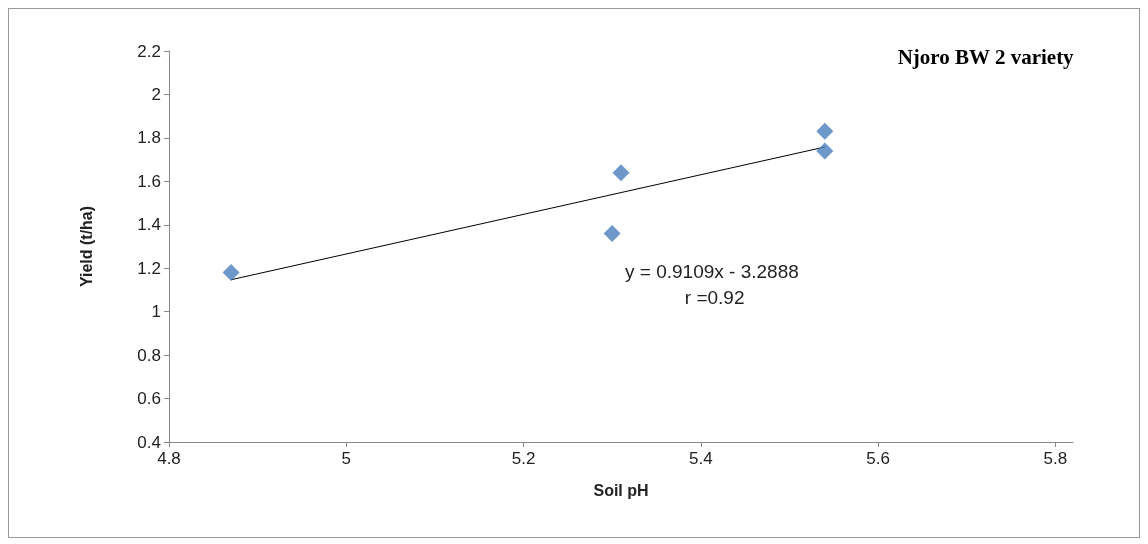  Describe the element at coordinates (149, 225) in the screenshot. I see `y-tick-label: 1.4` at that location.